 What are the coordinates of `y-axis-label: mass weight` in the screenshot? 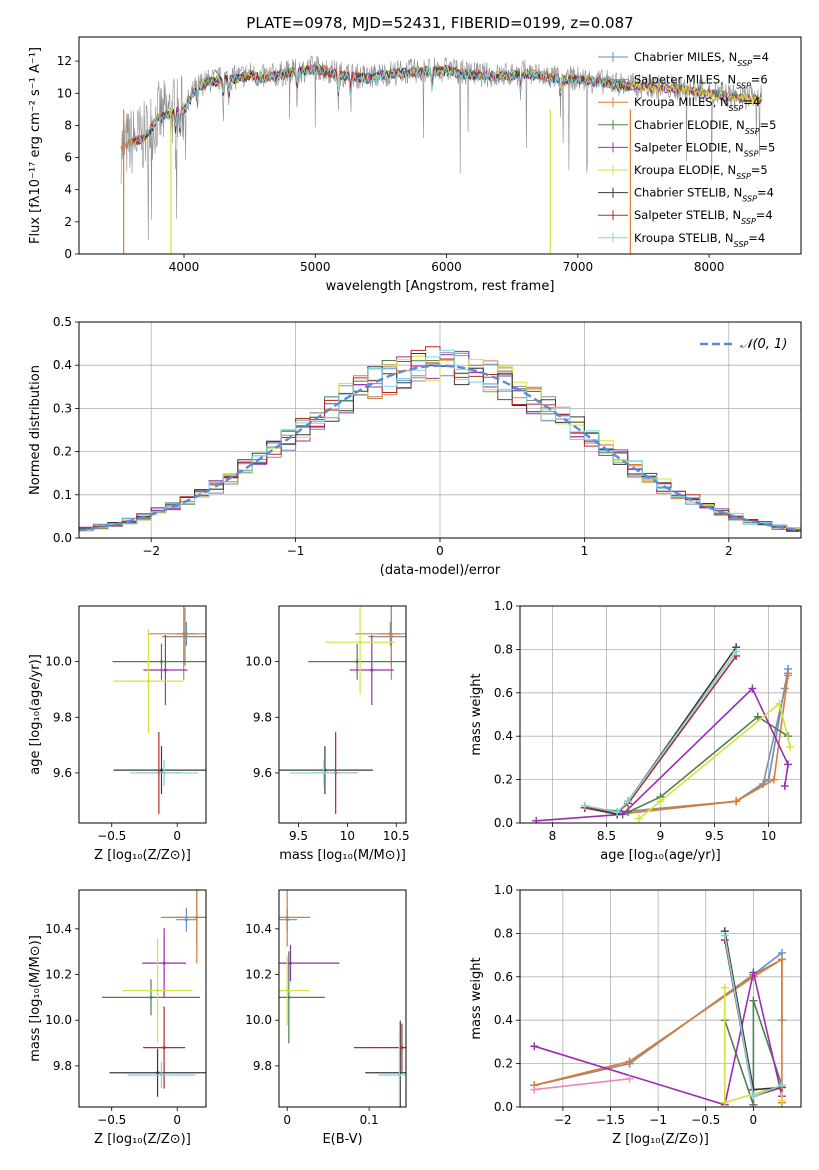 It's located at (476, 714).